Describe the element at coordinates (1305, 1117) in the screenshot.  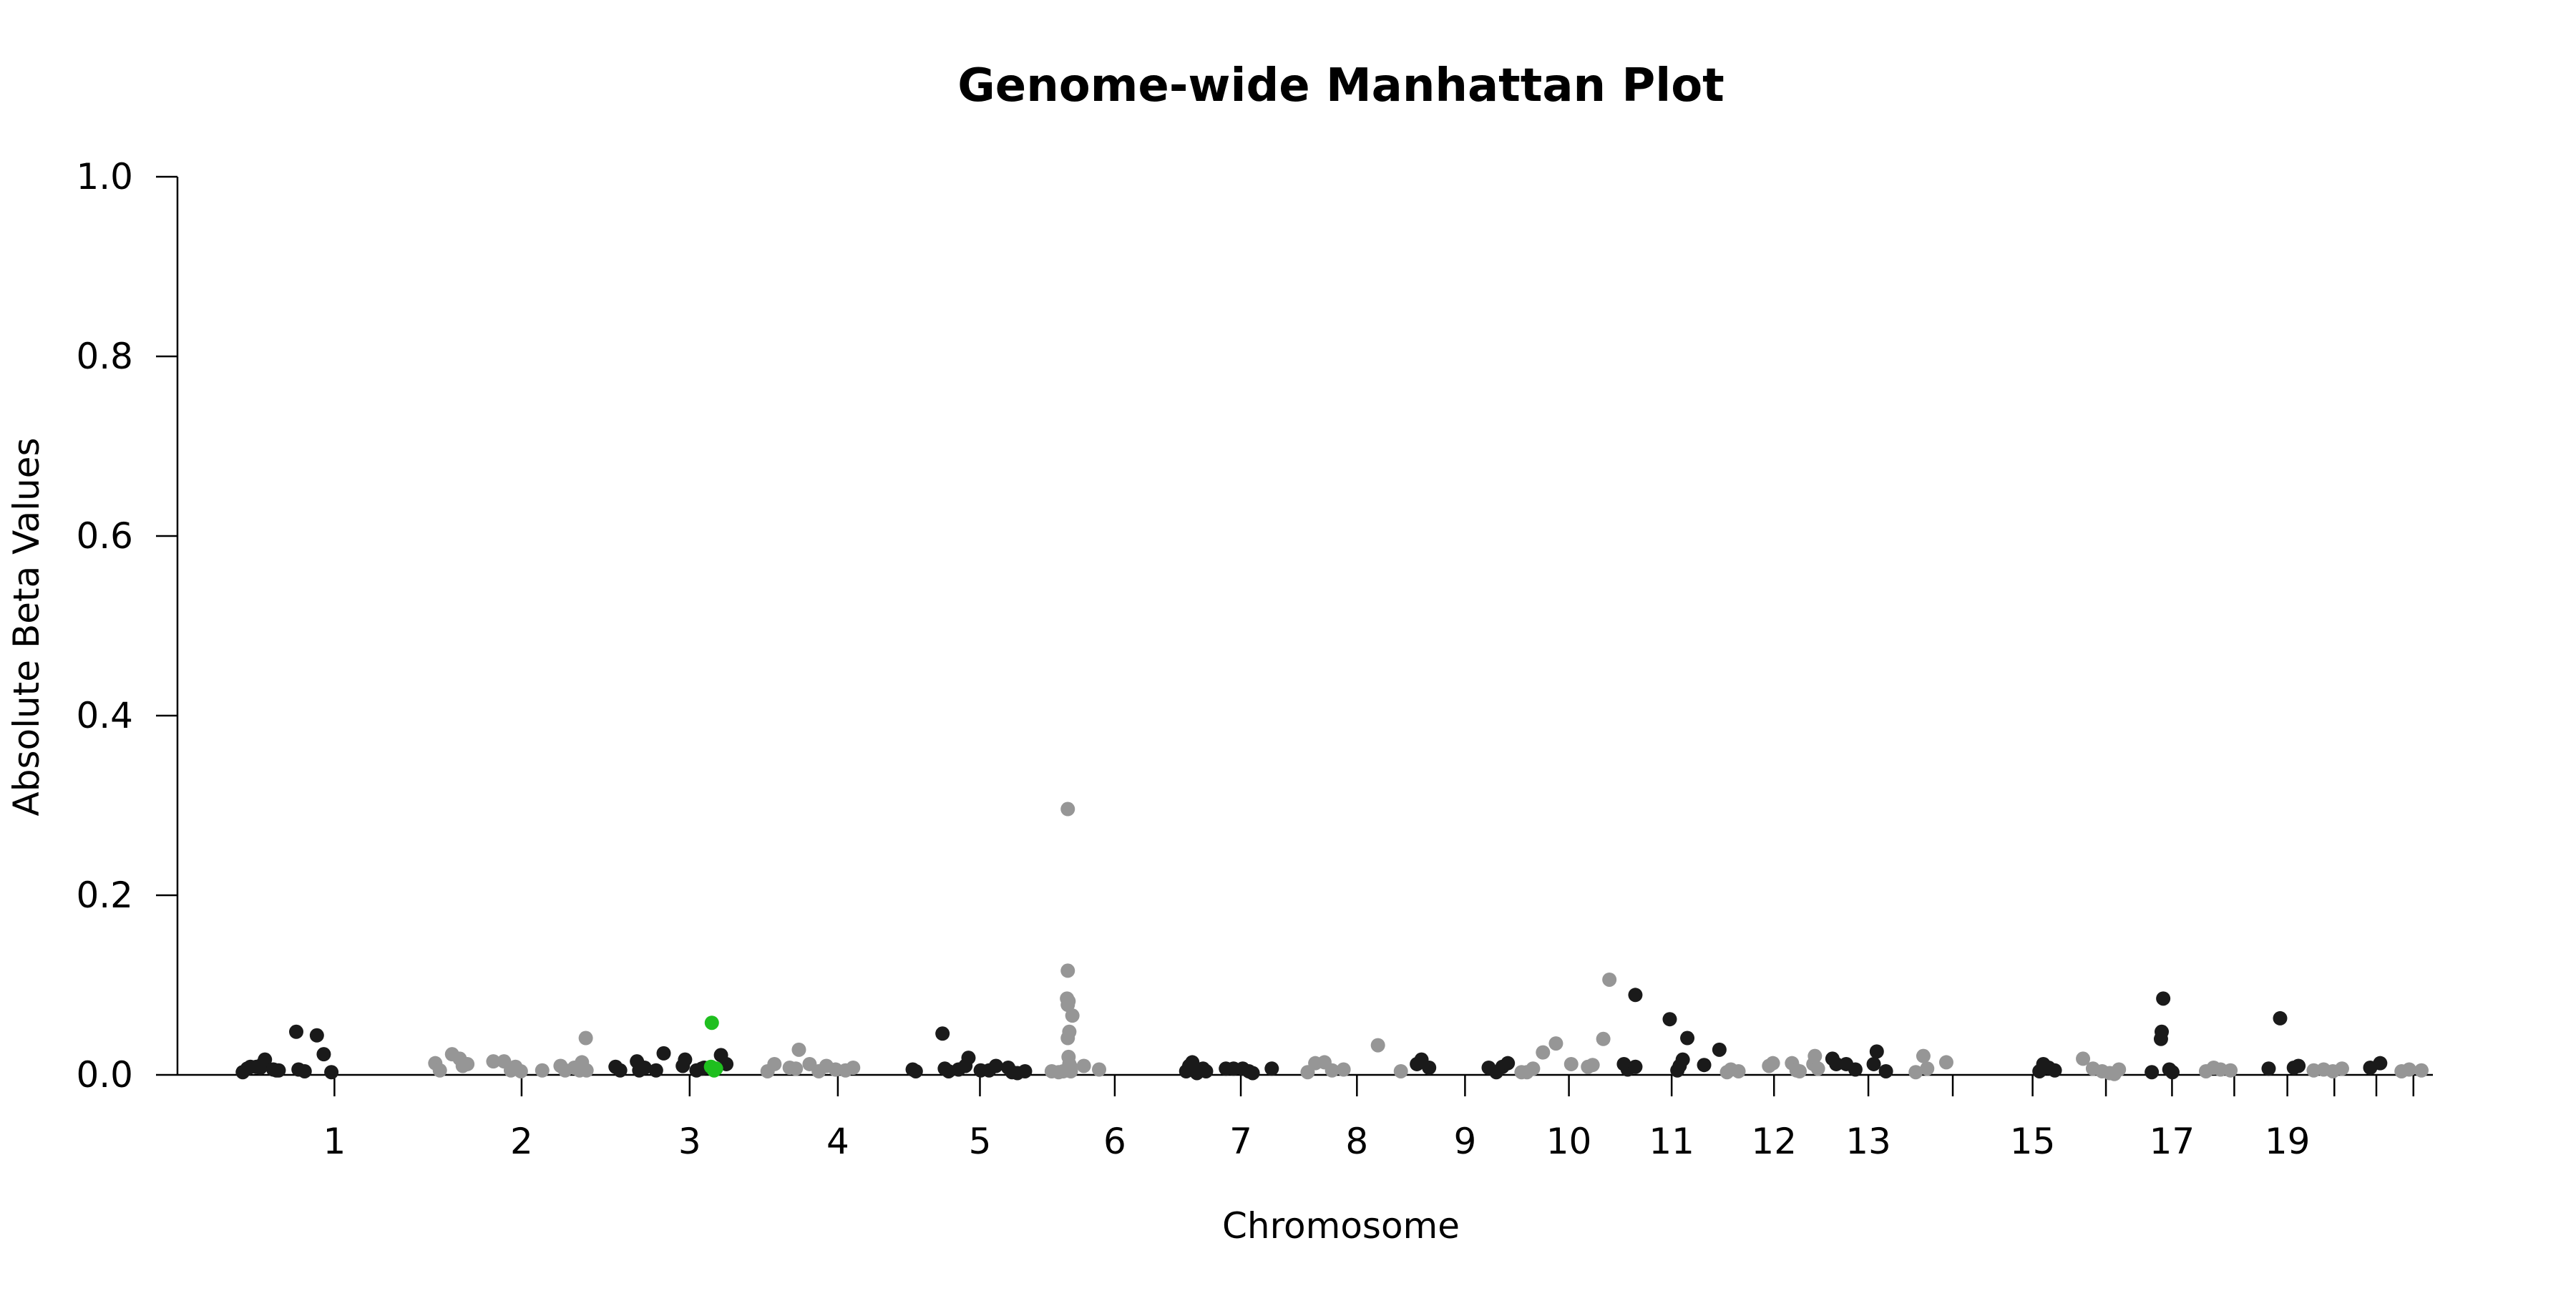
I see `x-axis: 1 2 3 4 5 6 7 8 9 10 11 12 13 15 17 19` at that location.